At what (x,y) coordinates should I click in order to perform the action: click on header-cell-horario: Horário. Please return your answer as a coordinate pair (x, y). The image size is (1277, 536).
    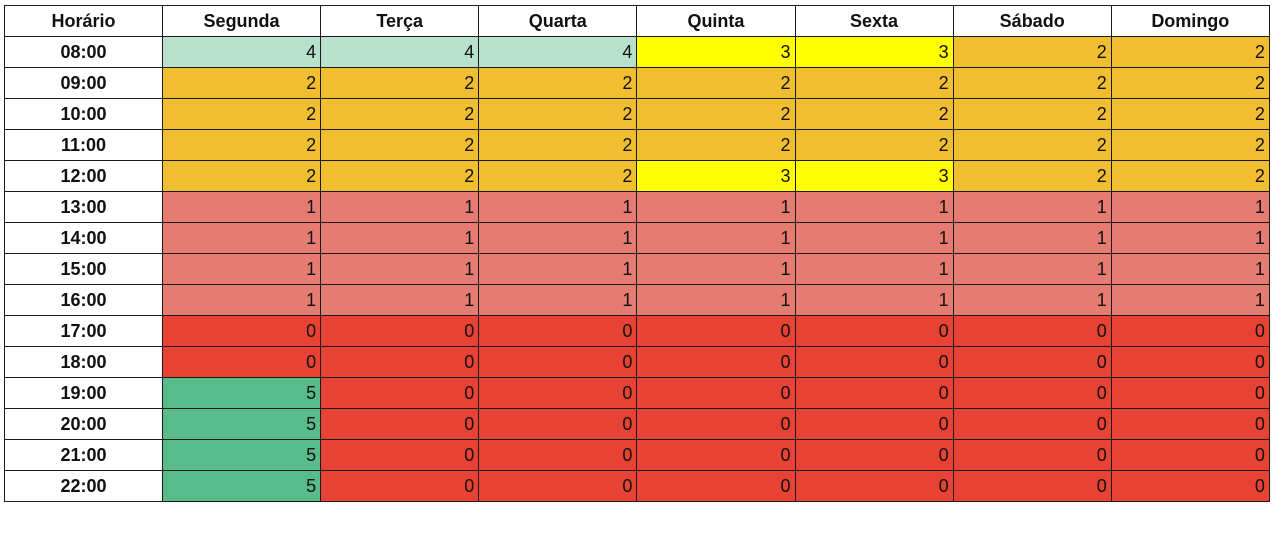
    Looking at the image, I should click on (83, 21).